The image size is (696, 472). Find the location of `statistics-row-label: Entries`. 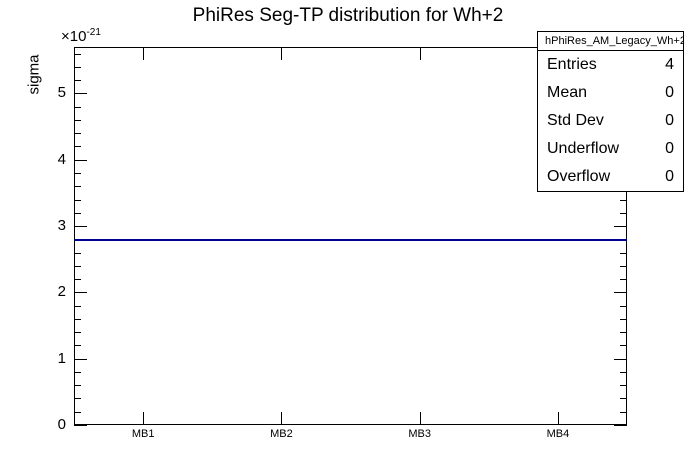

statistics-row-label: Entries is located at coordinates (572, 64).